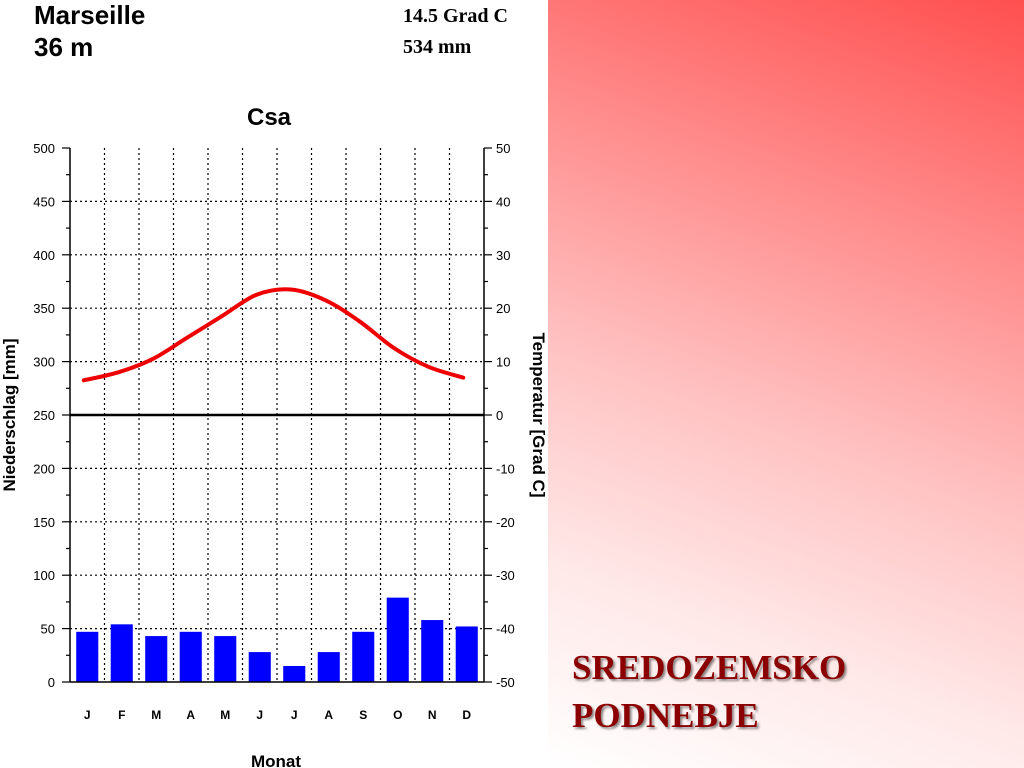 This screenshot has width=1024, height=768. I want to click on slide-title-line1: SREDOZEMSKO, so click(709, 667).